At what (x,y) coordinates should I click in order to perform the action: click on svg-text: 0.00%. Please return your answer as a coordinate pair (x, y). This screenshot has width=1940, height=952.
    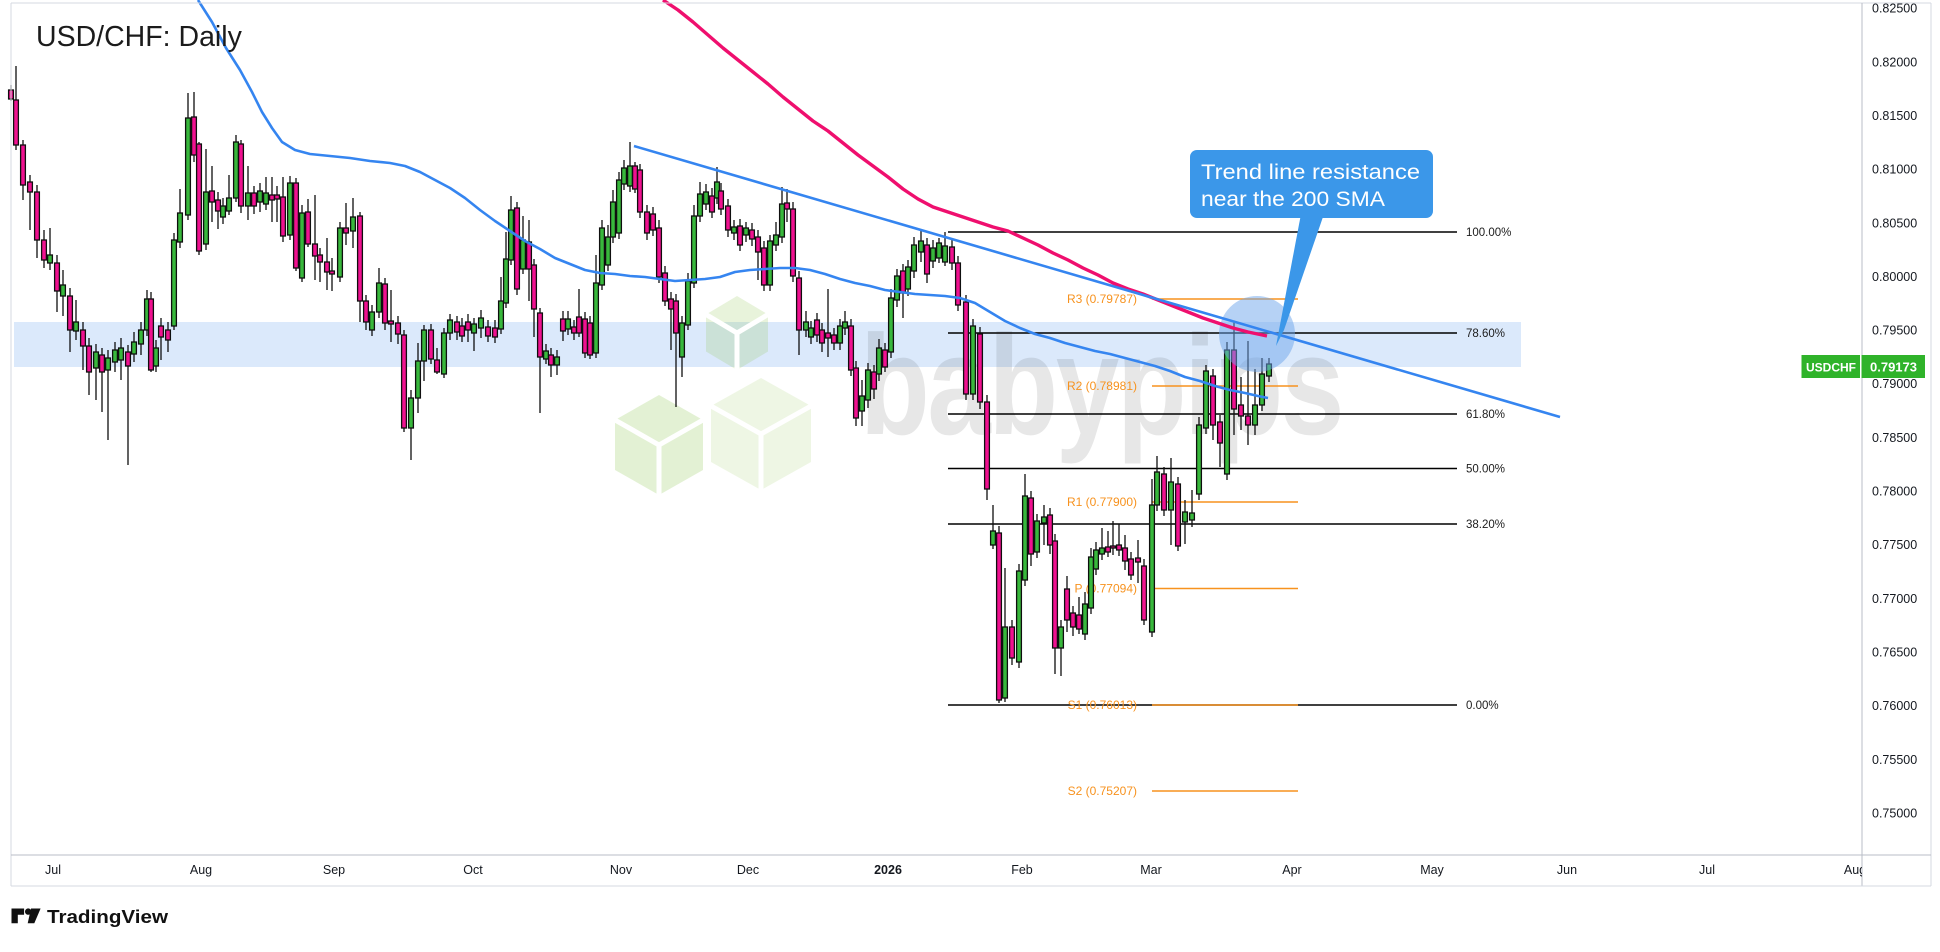
    Looking at the image, I should click on (1482, 706).